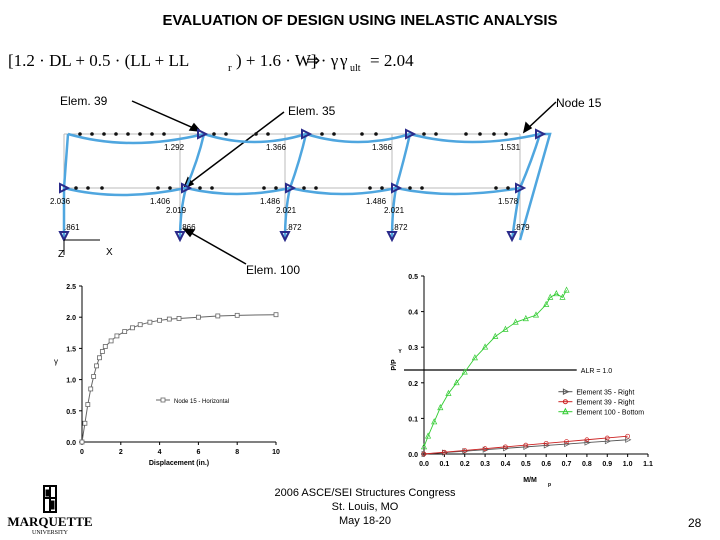 The image size is (720, 540). I want to click on x-tick-label: 0.8, so click(587, 464).